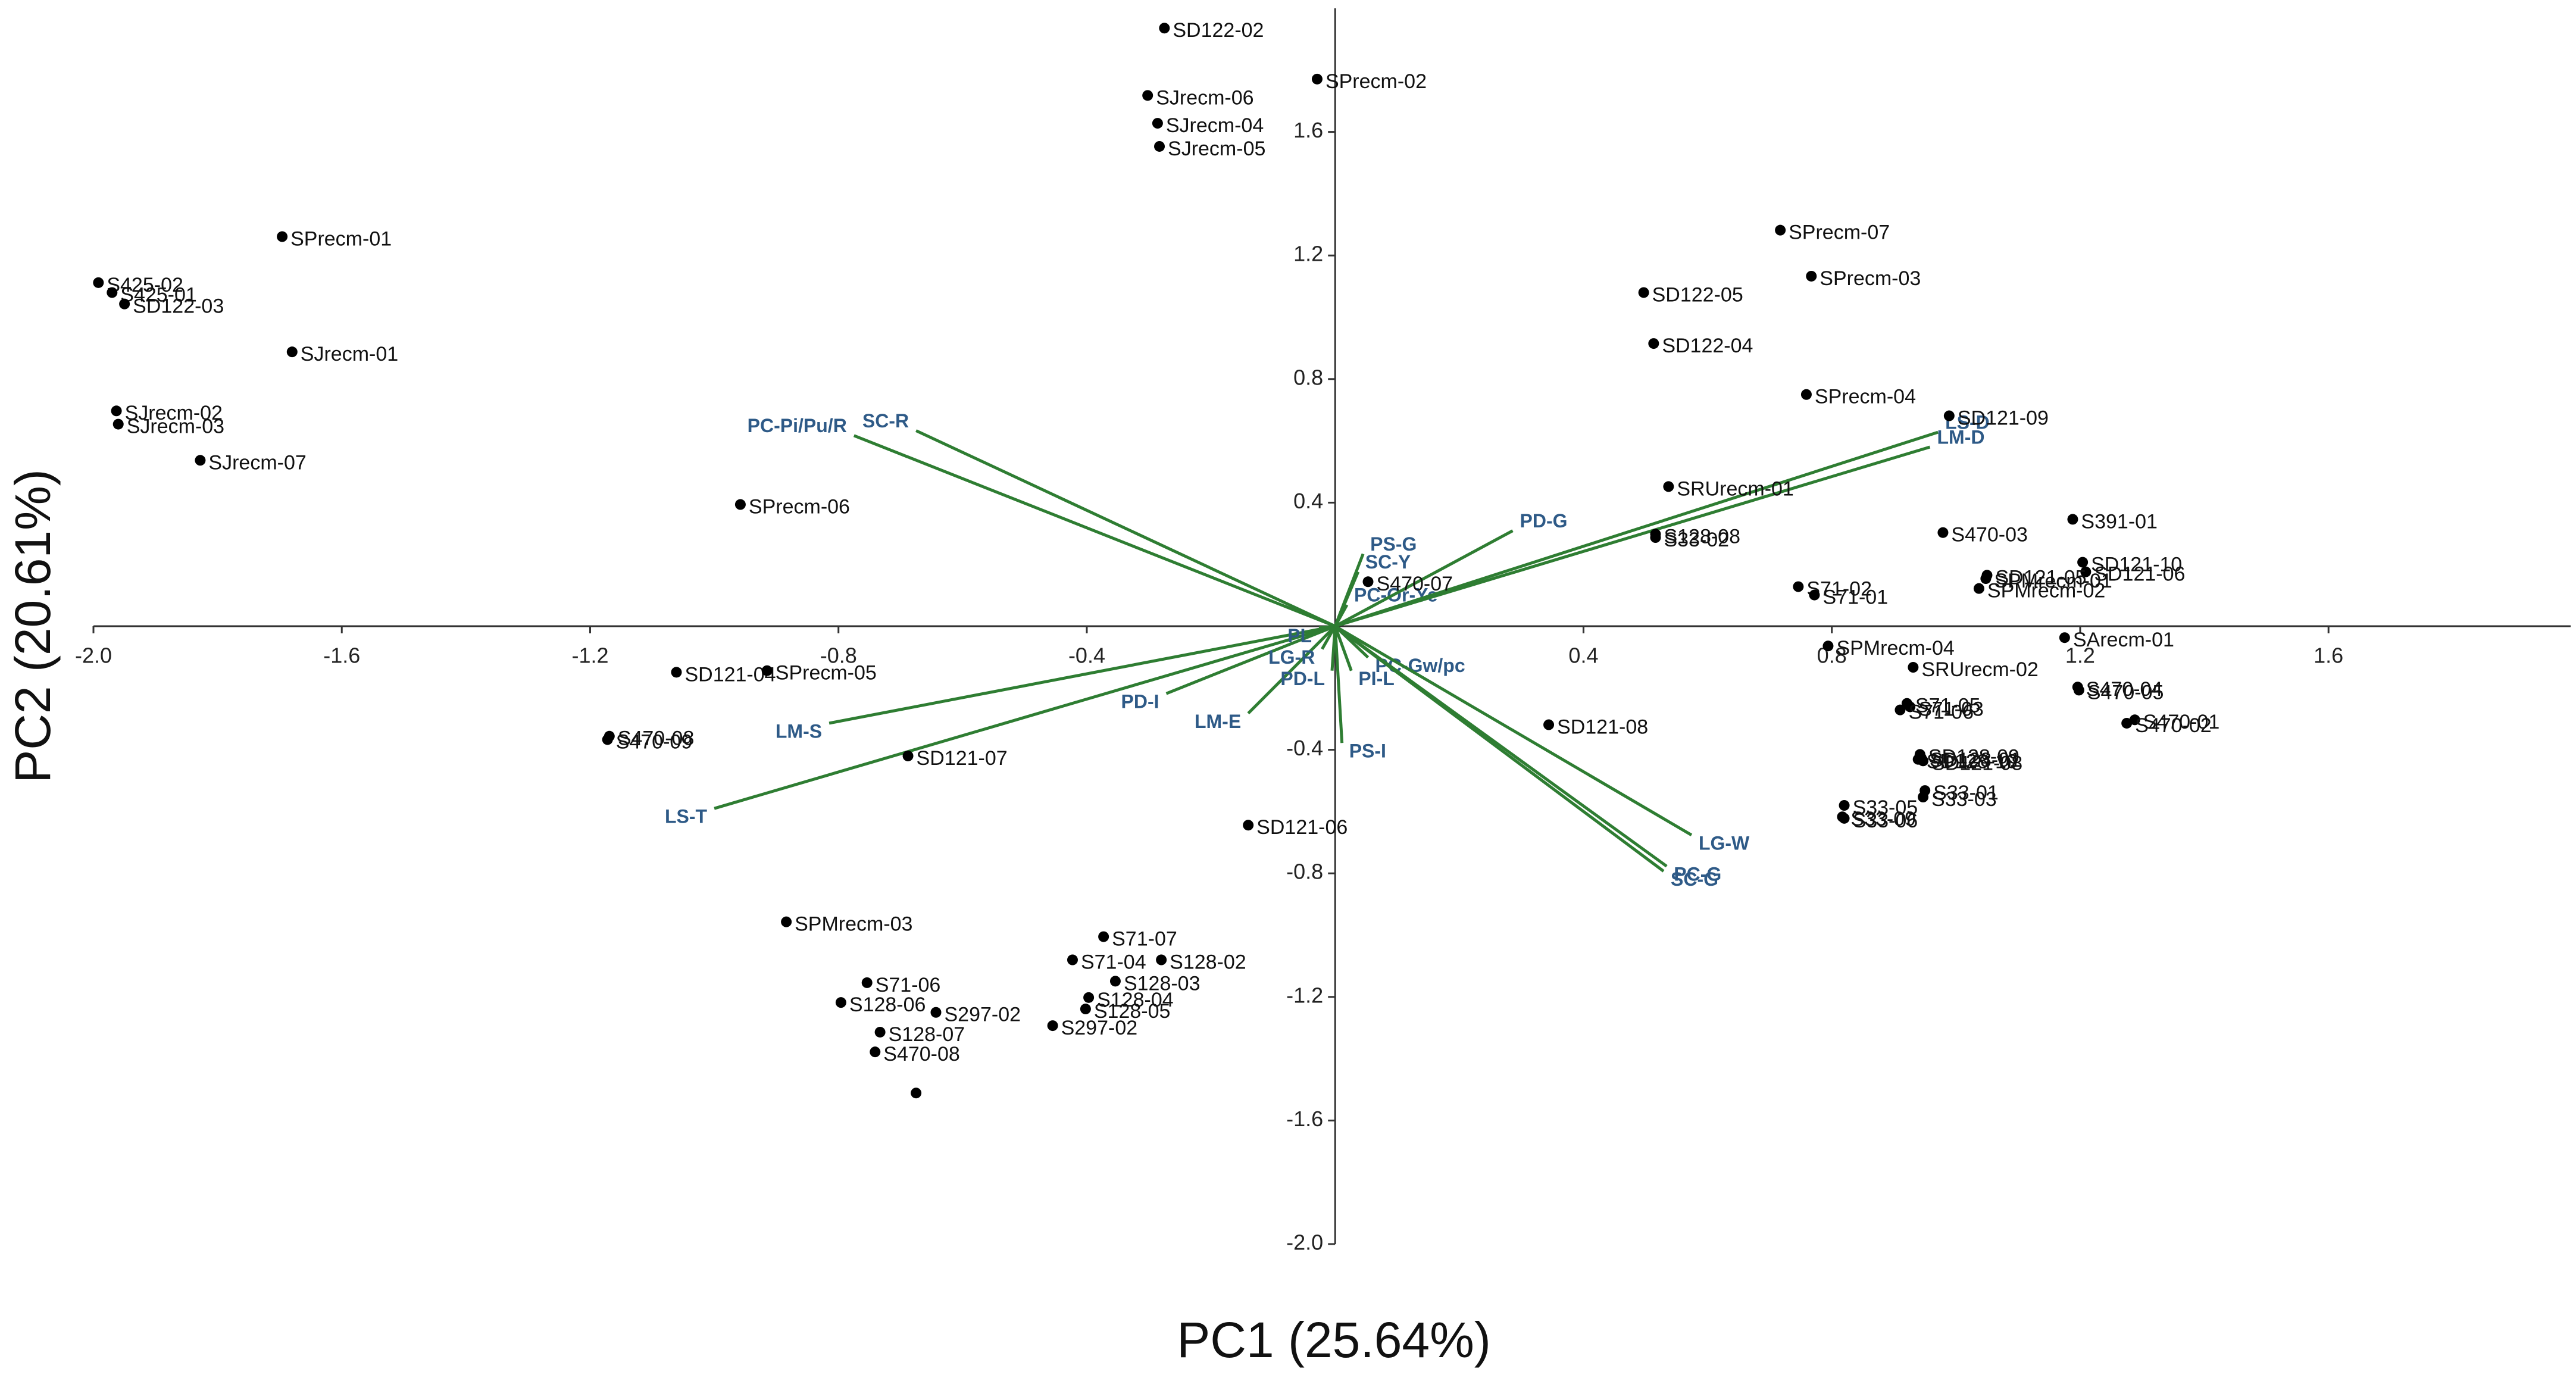 The width and height of the screenshot is (2576, 1378). I want to click on point-label: S128-04, so click(1135, 1000).